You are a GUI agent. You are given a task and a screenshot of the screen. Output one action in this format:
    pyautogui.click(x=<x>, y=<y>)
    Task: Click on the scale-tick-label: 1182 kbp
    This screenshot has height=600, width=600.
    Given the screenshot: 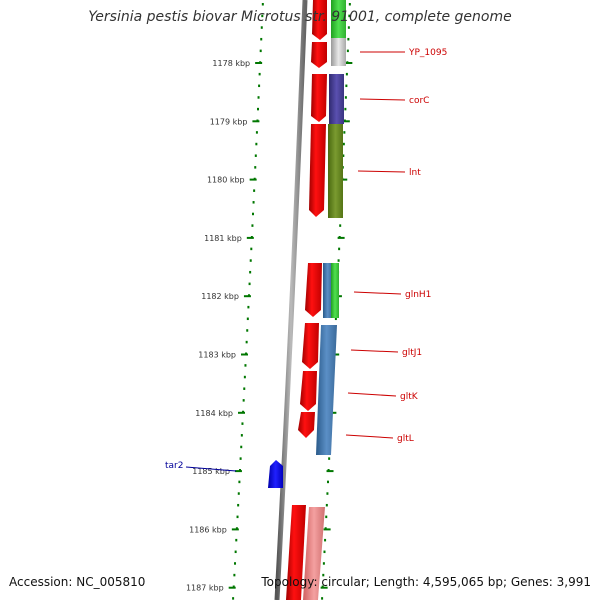 What is the action you would take?
    pyautogui.click(x=220, y=296)
    